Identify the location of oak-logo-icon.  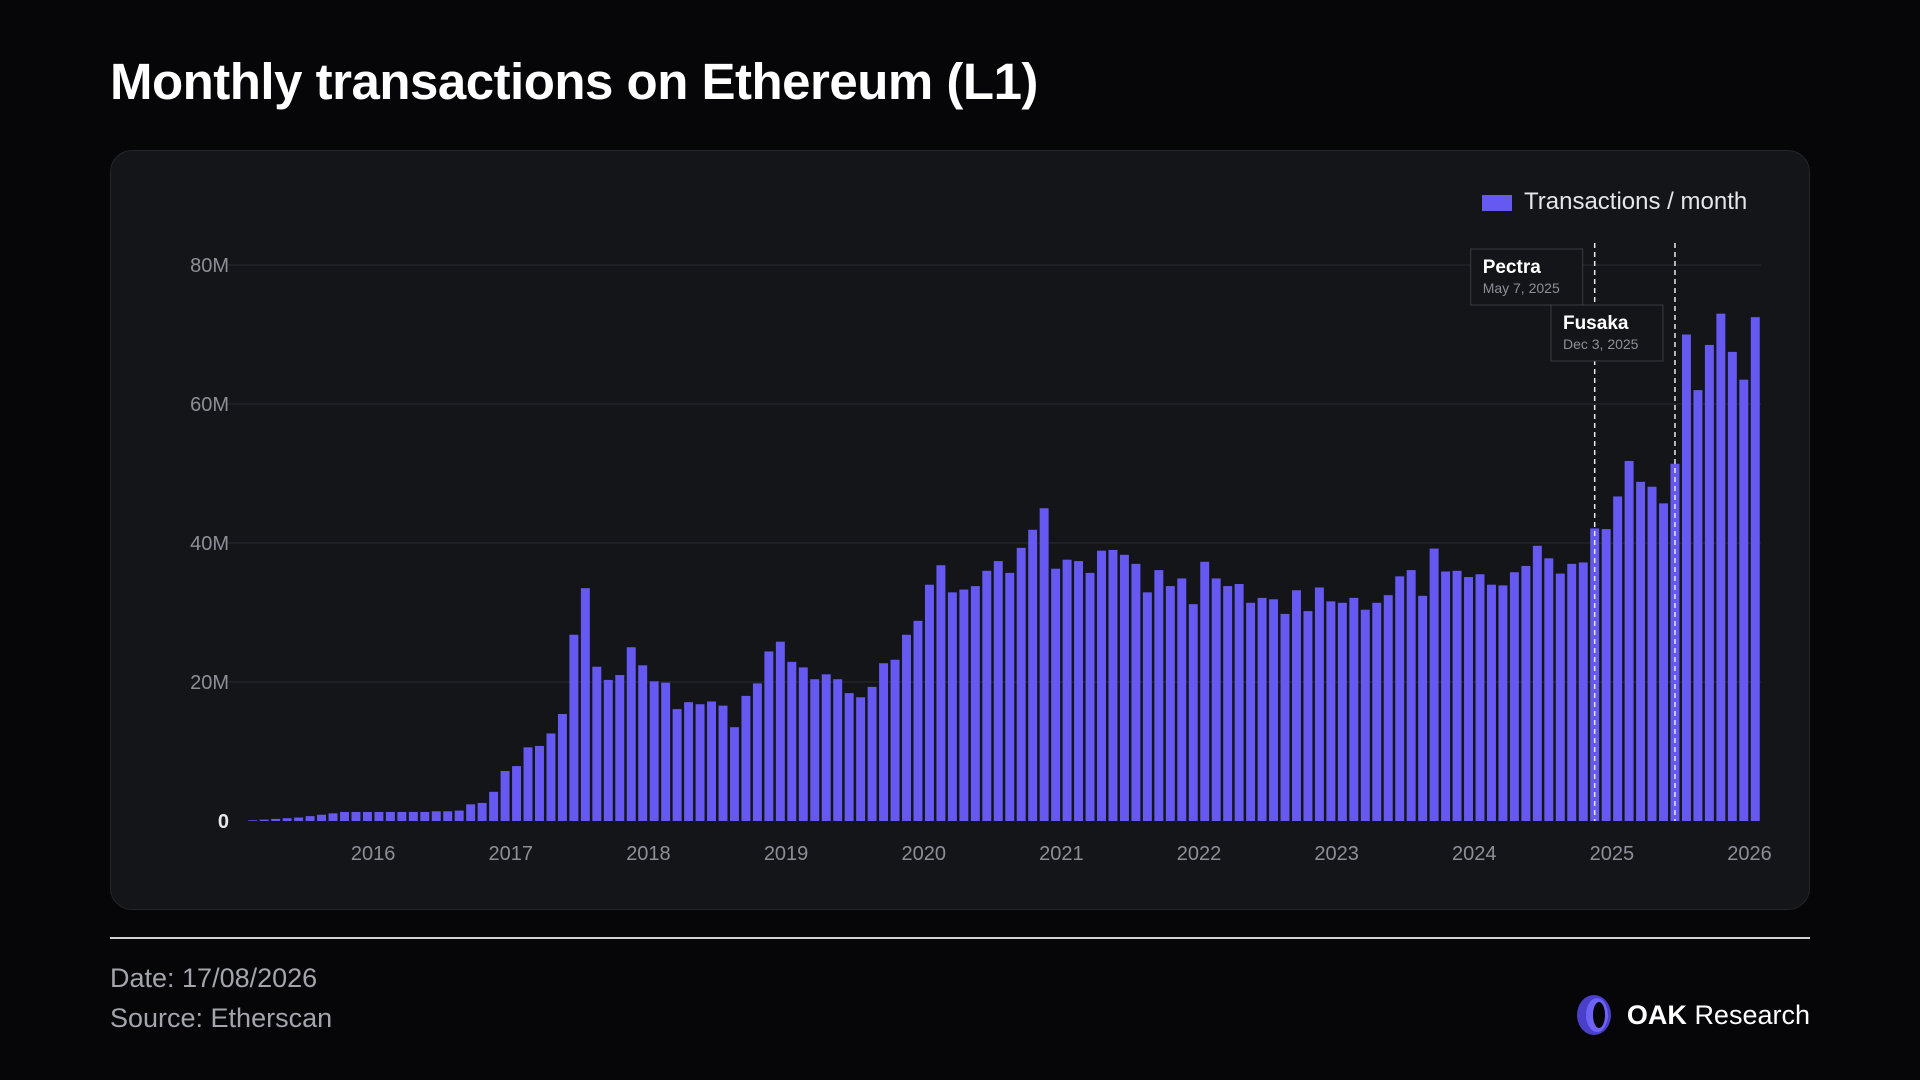
(1593, 1015).